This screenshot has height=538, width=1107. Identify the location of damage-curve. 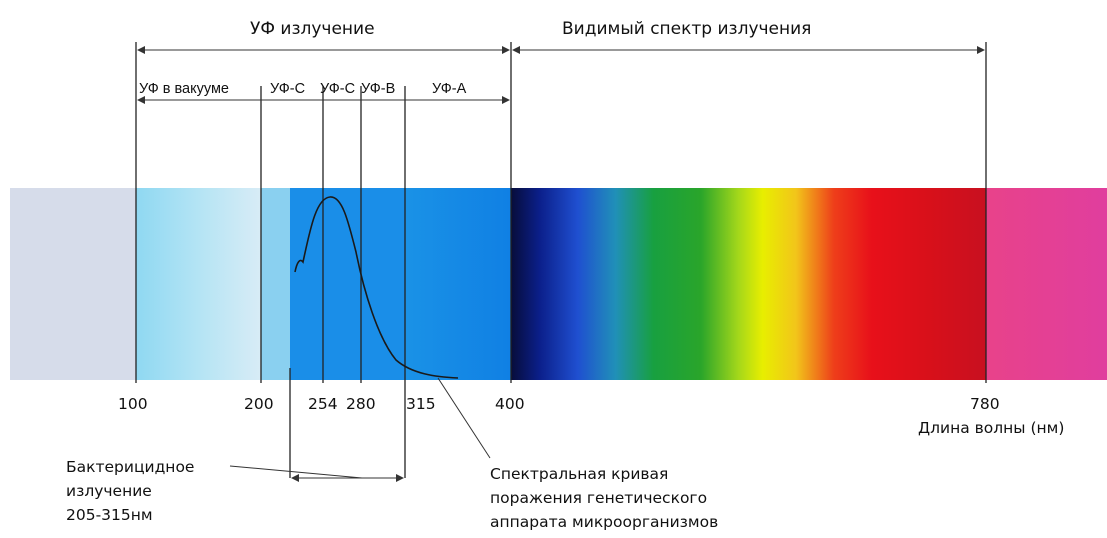
(376, 287).